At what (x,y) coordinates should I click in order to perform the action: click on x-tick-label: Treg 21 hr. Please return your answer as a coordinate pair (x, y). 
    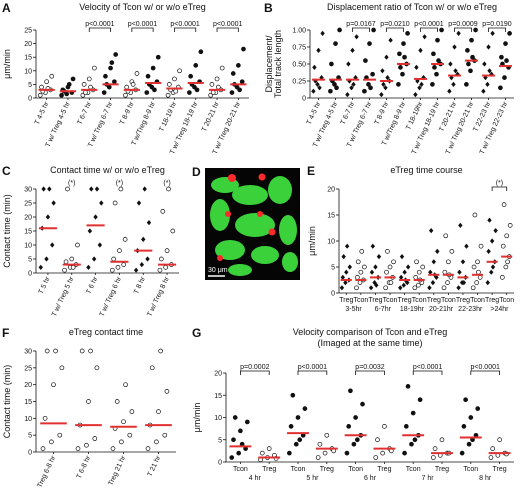
    Looking at the image, I should click on (117, 470).